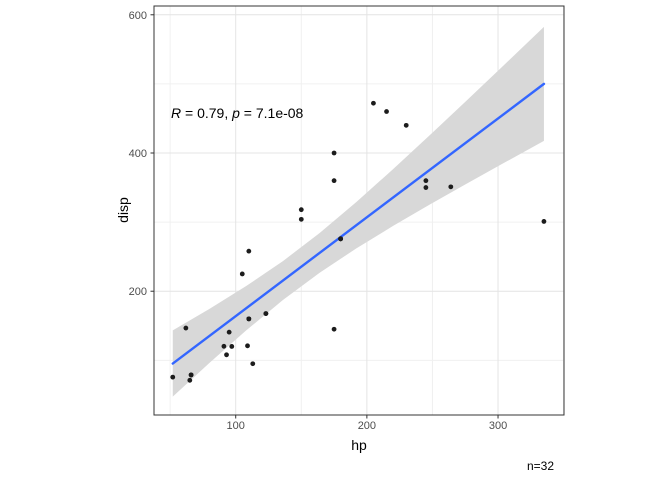 Image resolution: width=672 pixels, height=480 pixels. Describe the element at coordinates (271, 113) in the screenshot. I see `annotation-stat-value: = 7.1e-08` at that location.